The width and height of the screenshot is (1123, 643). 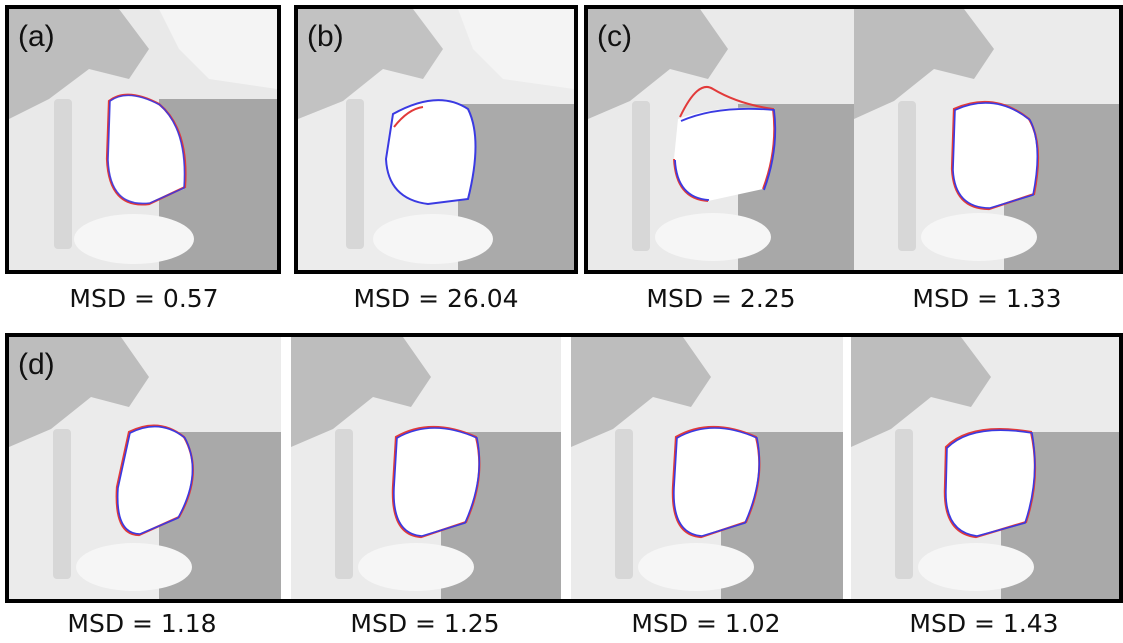 What do you see at coordinates (614, 36) in the screenshot?
I see `panel-label-c: (c)` at bounding box center [614, 36].